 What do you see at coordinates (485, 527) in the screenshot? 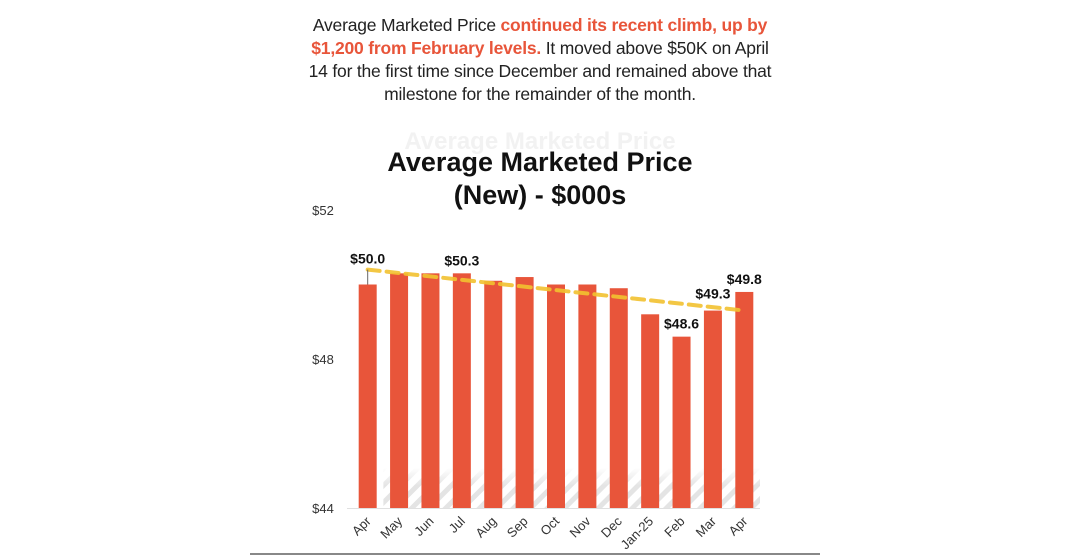
I see `x-tick-label: Aug` at bounding box center [485, 527].